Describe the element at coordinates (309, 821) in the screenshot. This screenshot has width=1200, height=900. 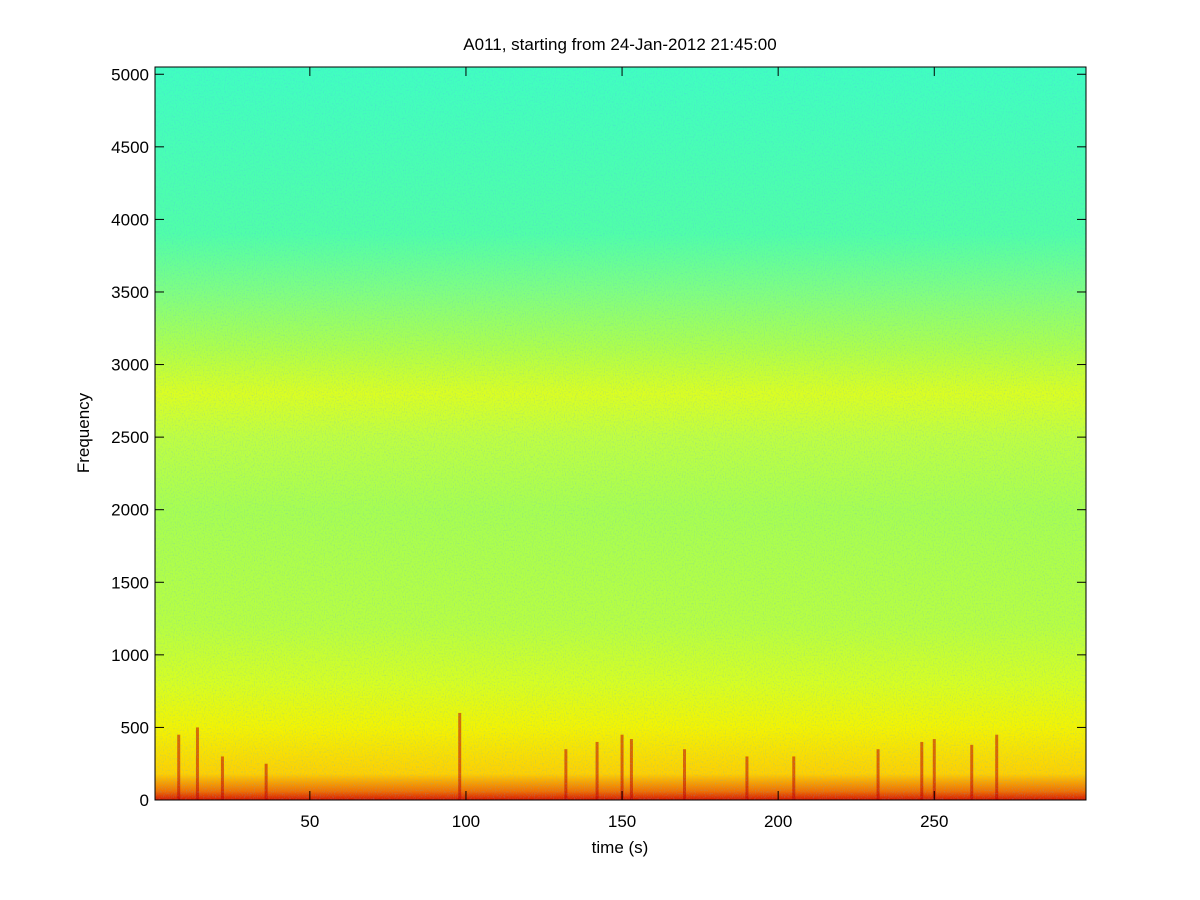
I see `x-tick-label: 50` at that location.